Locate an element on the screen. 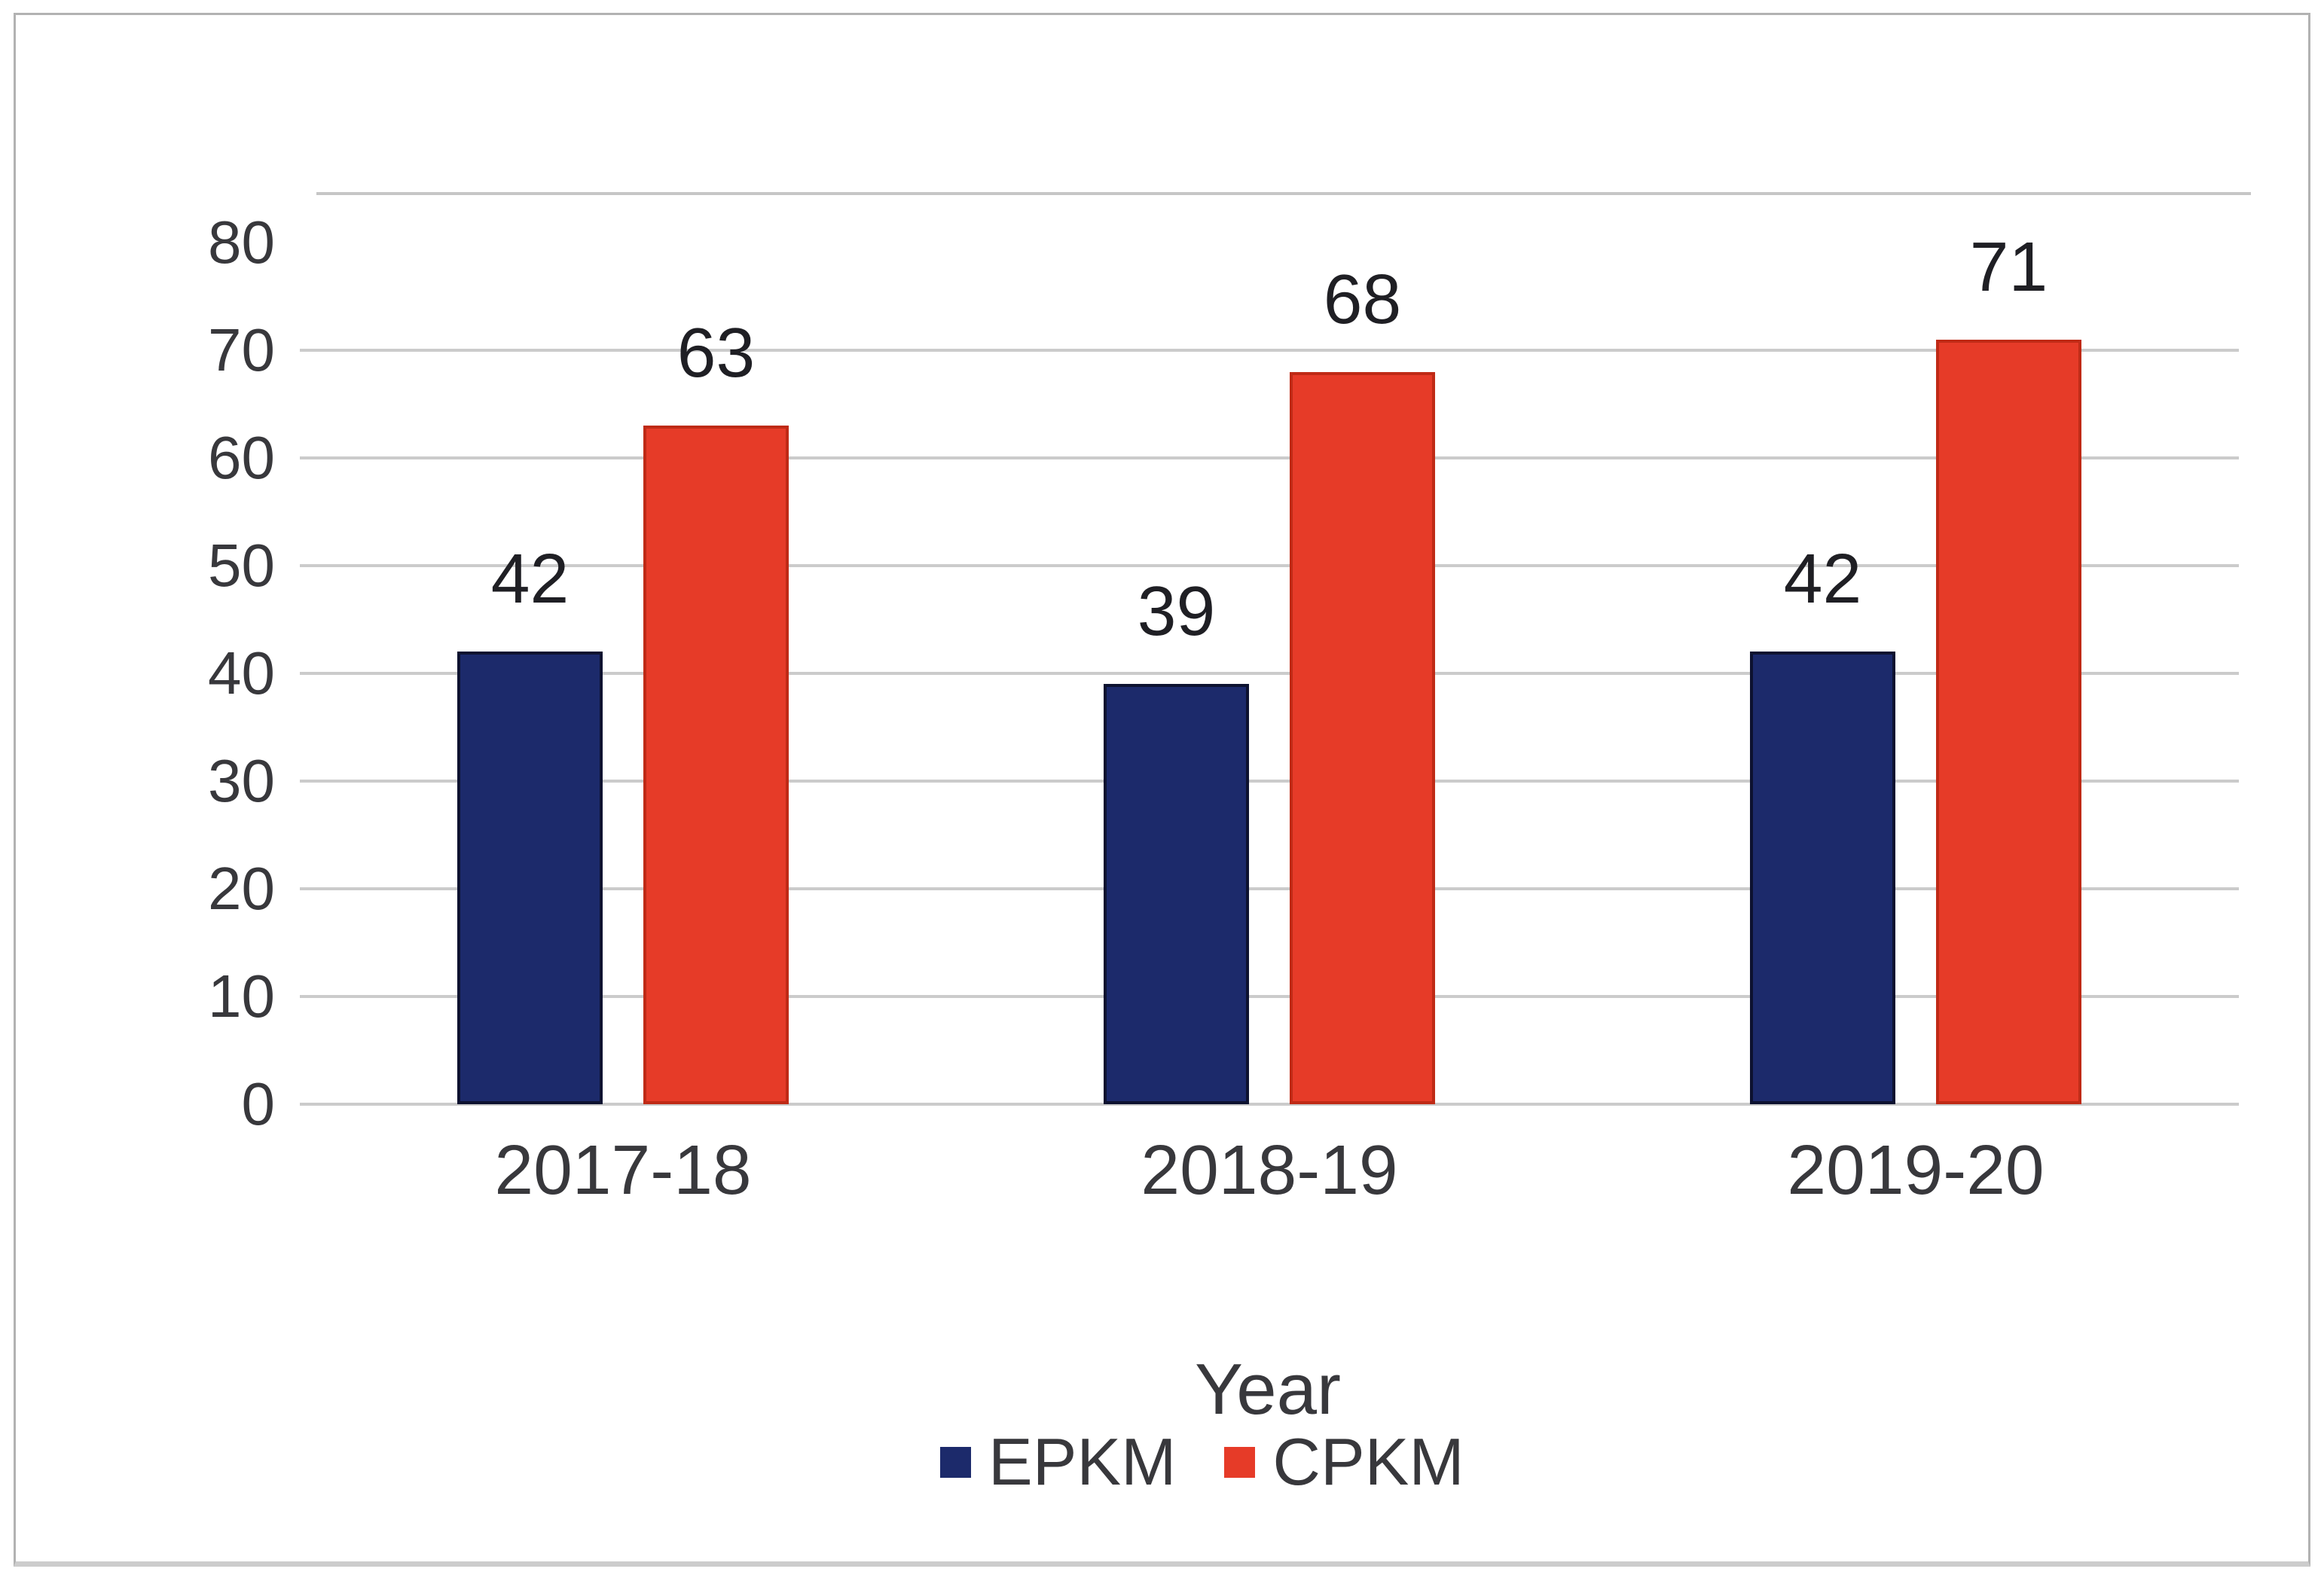  legend-item-cpkm: CPKM is located at coordinates (1344, 1462).